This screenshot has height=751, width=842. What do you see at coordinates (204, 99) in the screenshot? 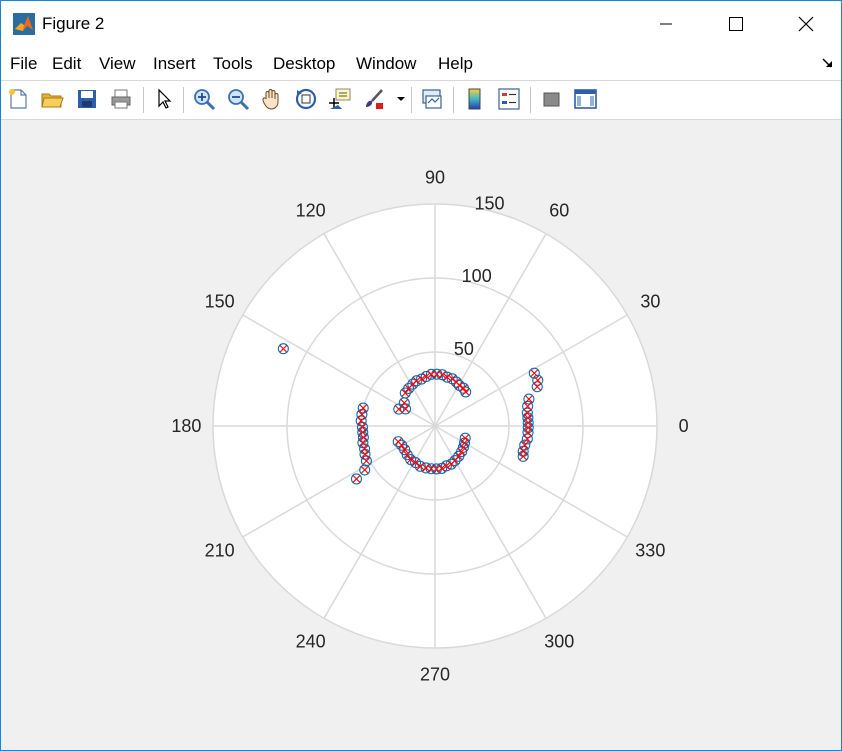
I see `zoom-in-button` at bounding box center [204, 99].